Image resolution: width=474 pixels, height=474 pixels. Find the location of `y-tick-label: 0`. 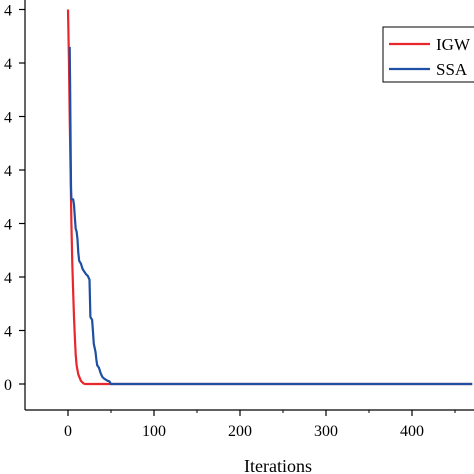

y-tick-label: 0 is located at coordinates (8, 385).